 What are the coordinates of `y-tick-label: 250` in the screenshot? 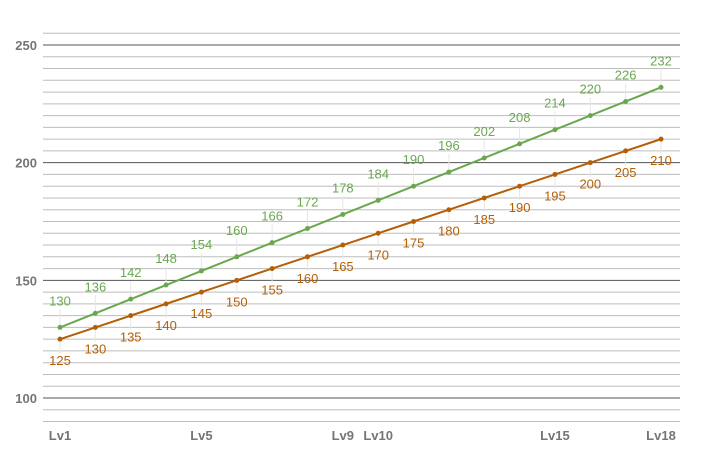 It's located at (26, 45).